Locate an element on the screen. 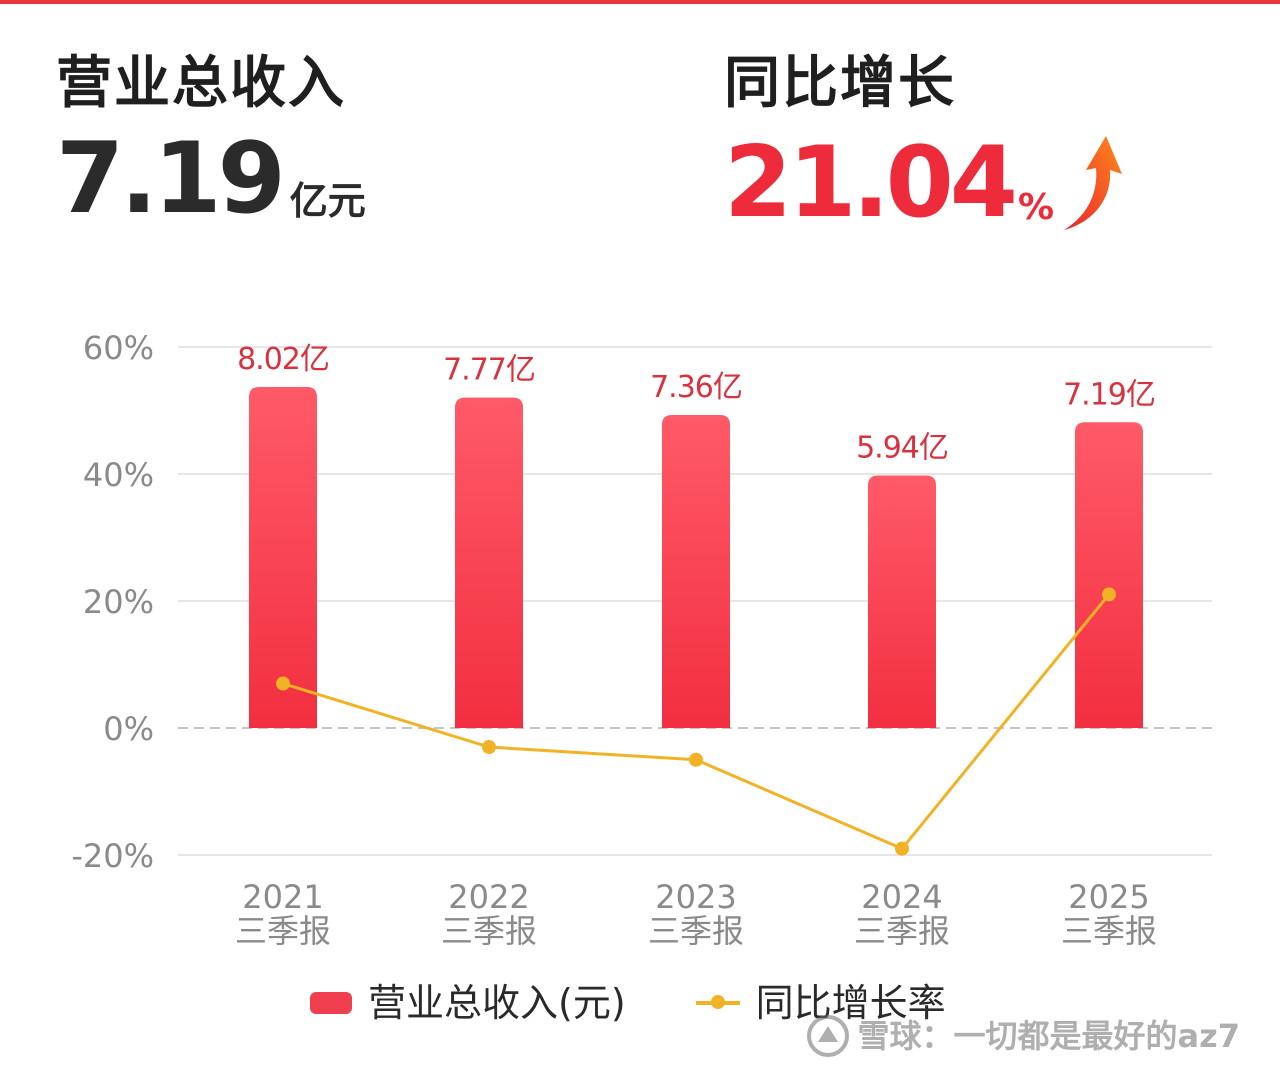 The image size is (1280, 1075). growth-kpi-unit: % is located at coordinates (1036, 207).